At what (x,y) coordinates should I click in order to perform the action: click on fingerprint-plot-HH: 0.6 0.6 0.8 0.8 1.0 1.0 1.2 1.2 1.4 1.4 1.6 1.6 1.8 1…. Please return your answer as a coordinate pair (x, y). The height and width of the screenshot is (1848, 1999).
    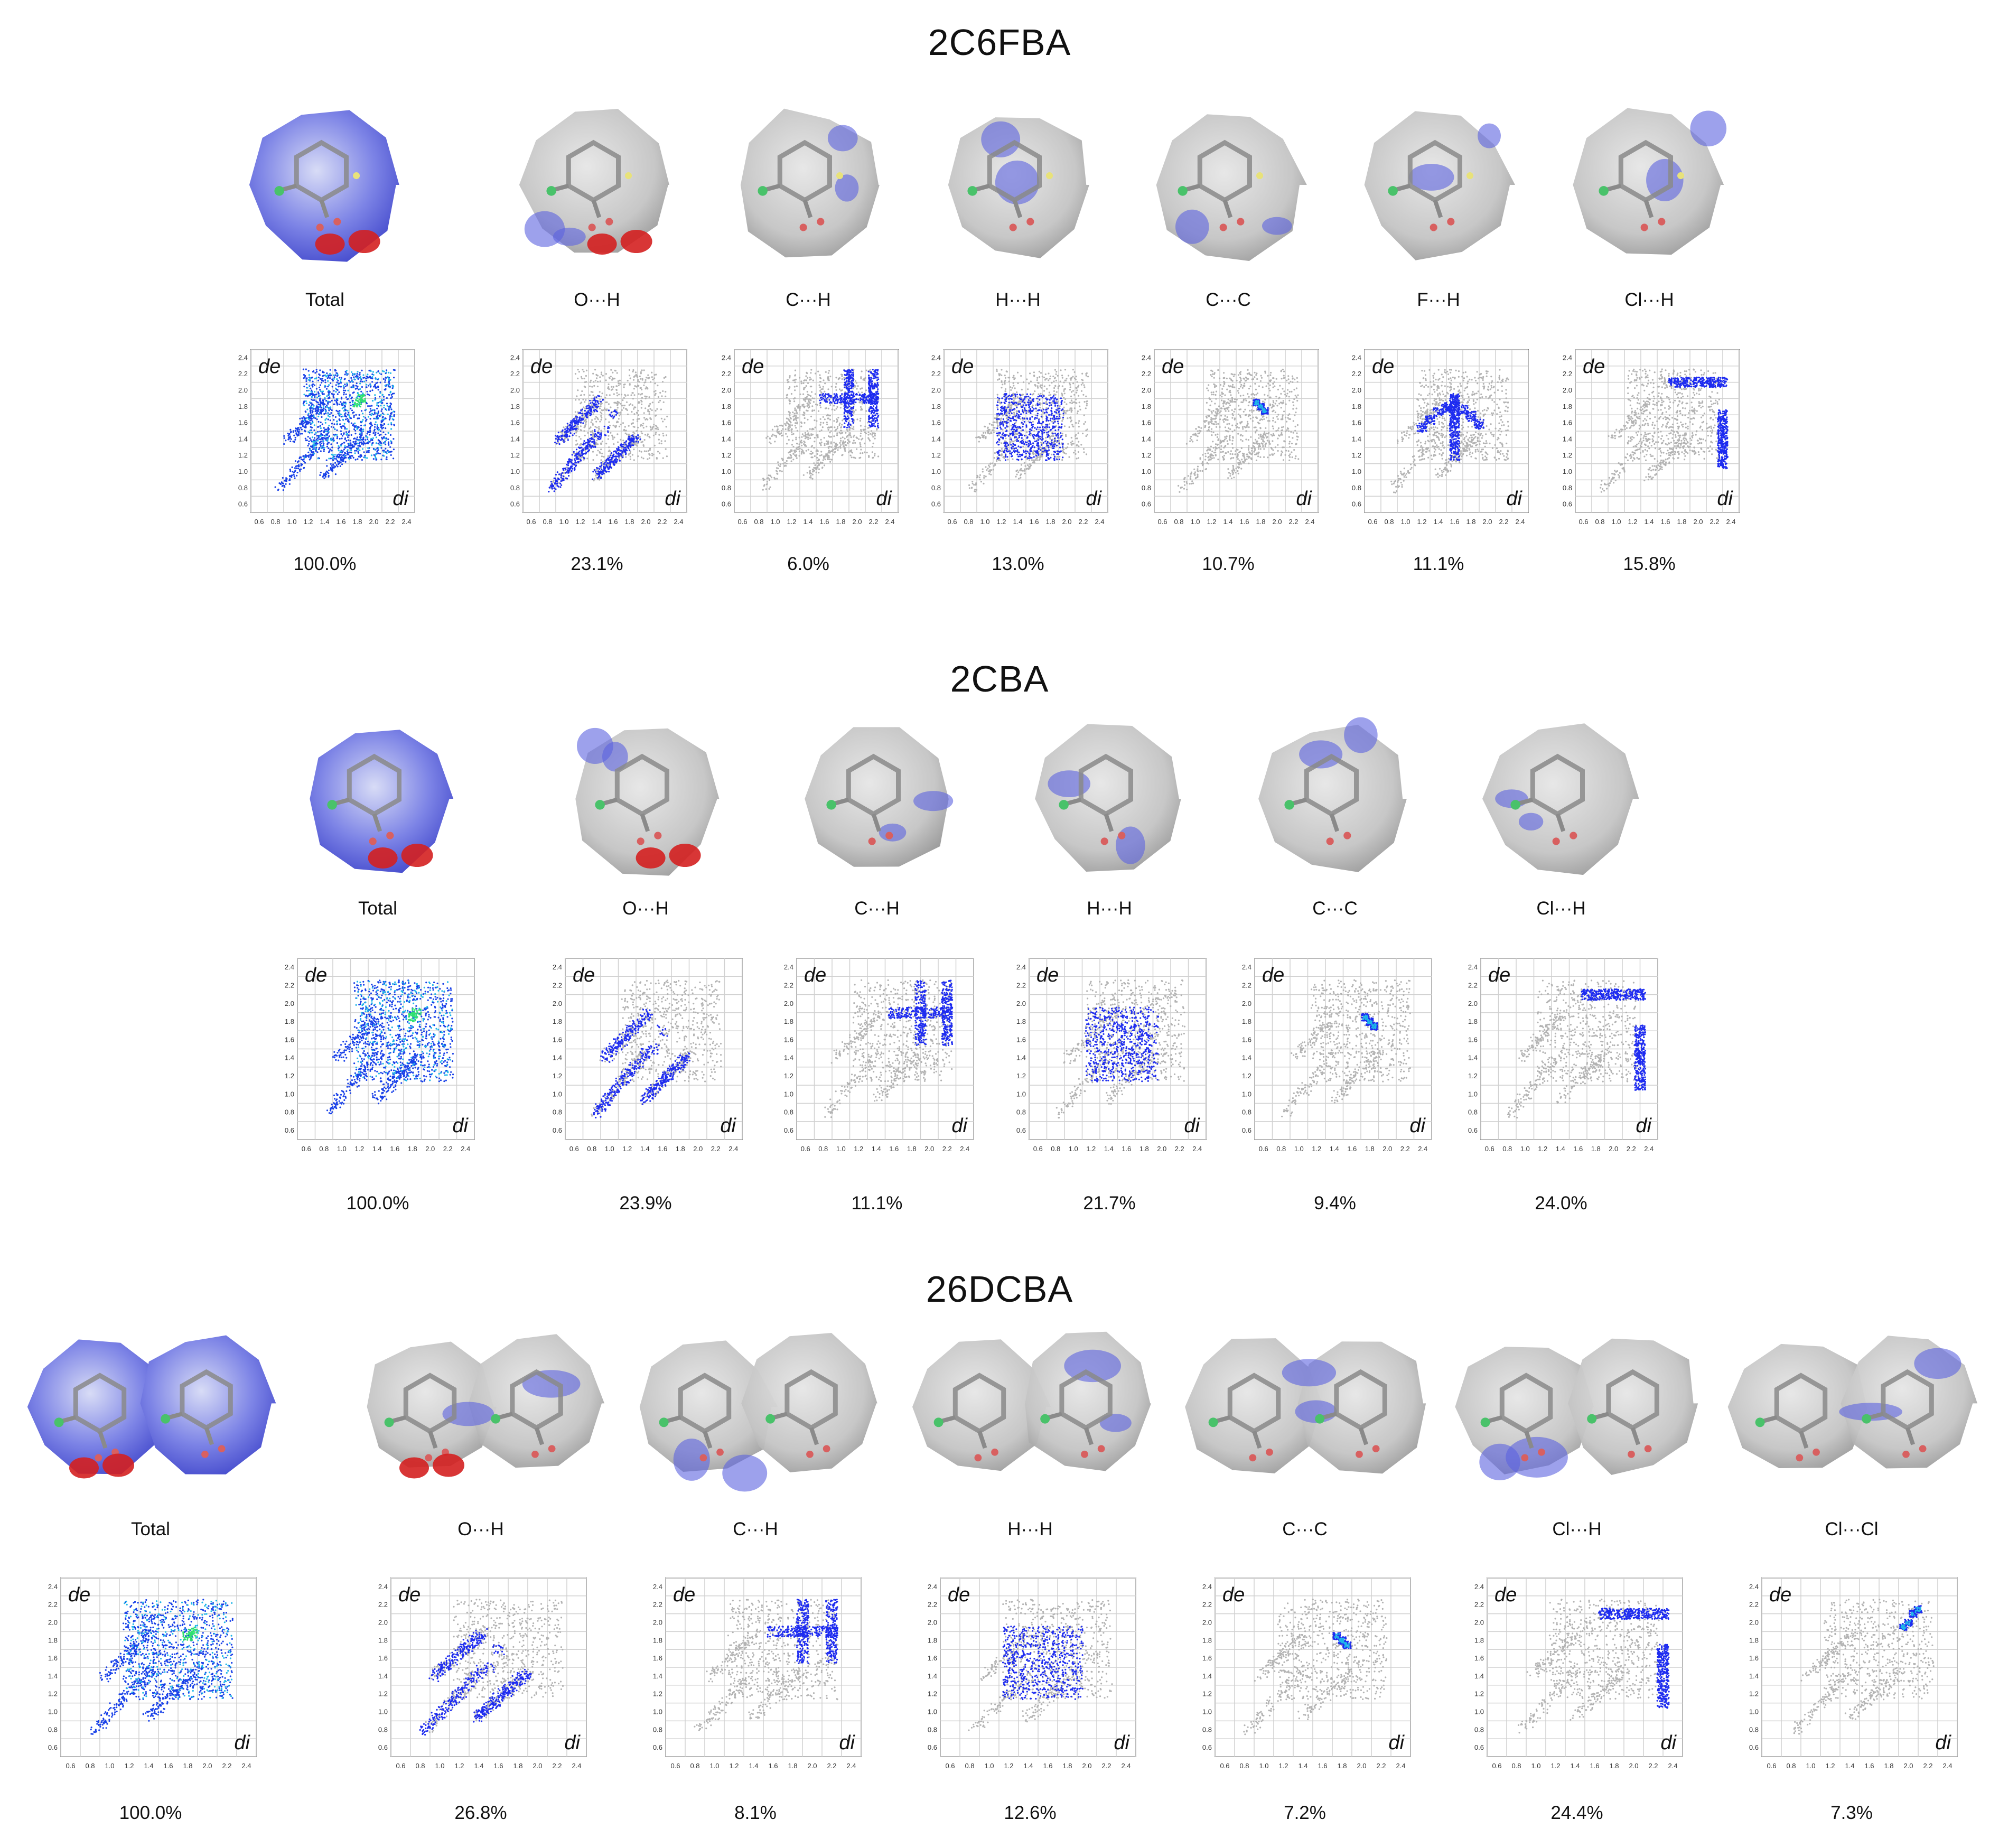
    Looking at the image, I should click on (1111, 1055).